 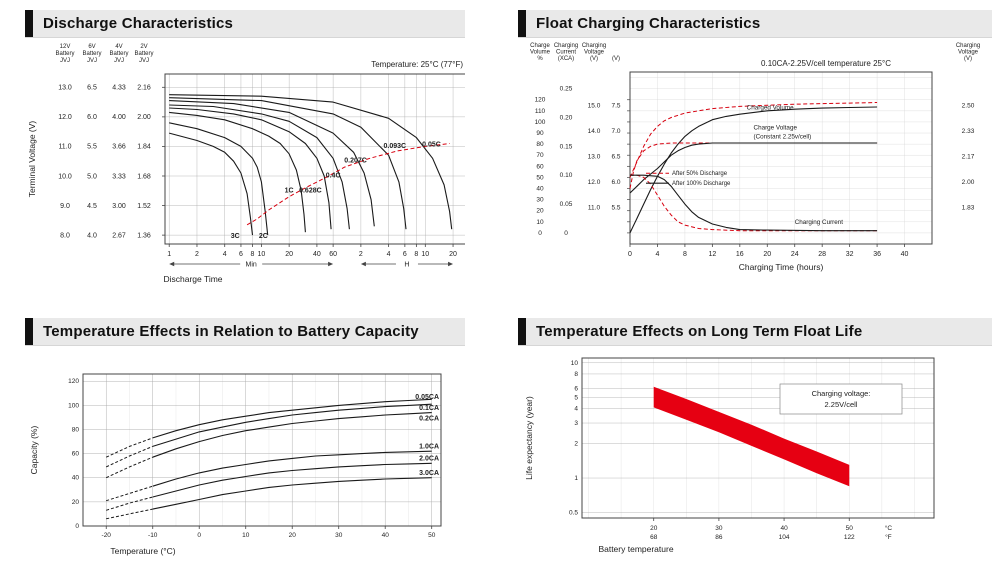 What do you see at coordinates (755, 24) in the screenshot?
I see `section-header-float-charging: Float Charging Characteristics` at bounding box center [755, 24].